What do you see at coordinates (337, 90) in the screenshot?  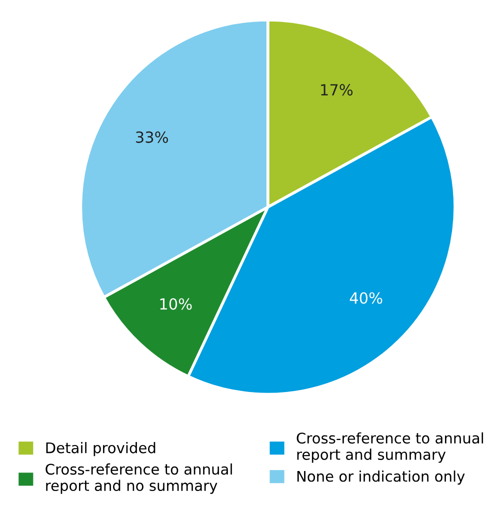 I see `data-label: 17%` at bounding box center [337, 90].